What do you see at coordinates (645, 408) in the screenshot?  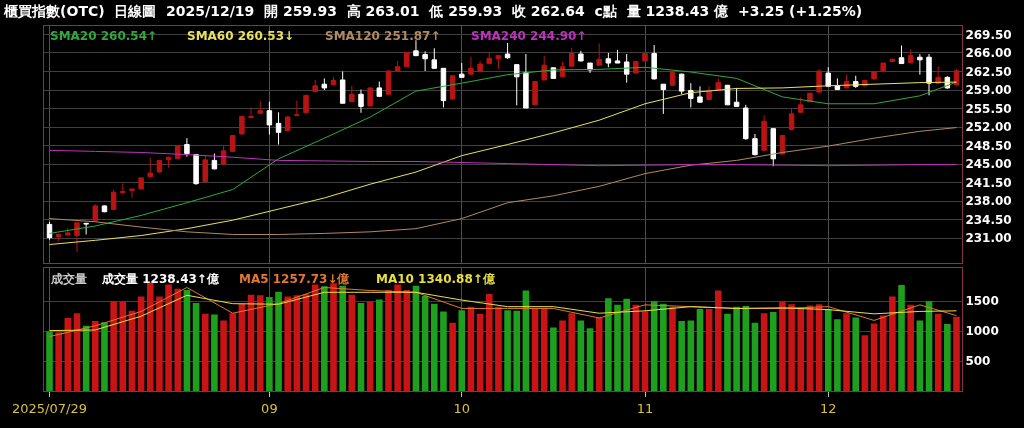 I see `x-tick-label: 11` at bounding box center [645, 408].